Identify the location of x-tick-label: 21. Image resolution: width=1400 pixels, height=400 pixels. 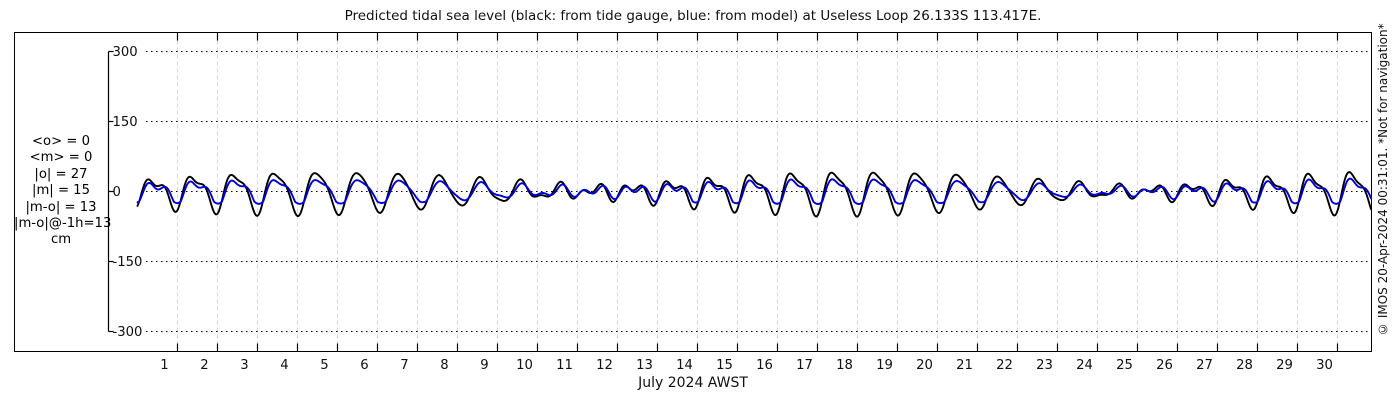
(964, 365).